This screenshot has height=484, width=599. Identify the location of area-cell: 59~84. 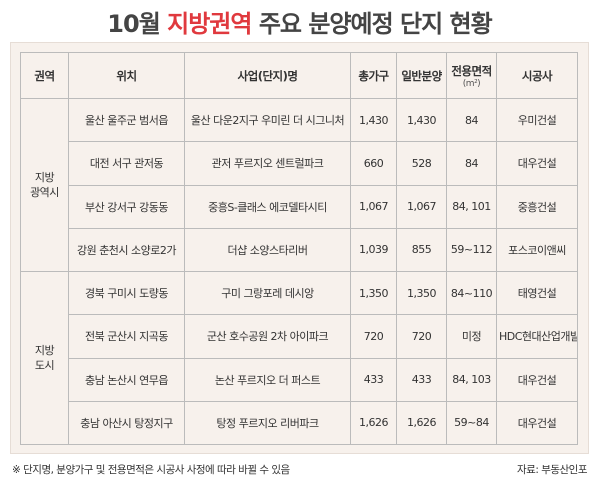
(471, 423).